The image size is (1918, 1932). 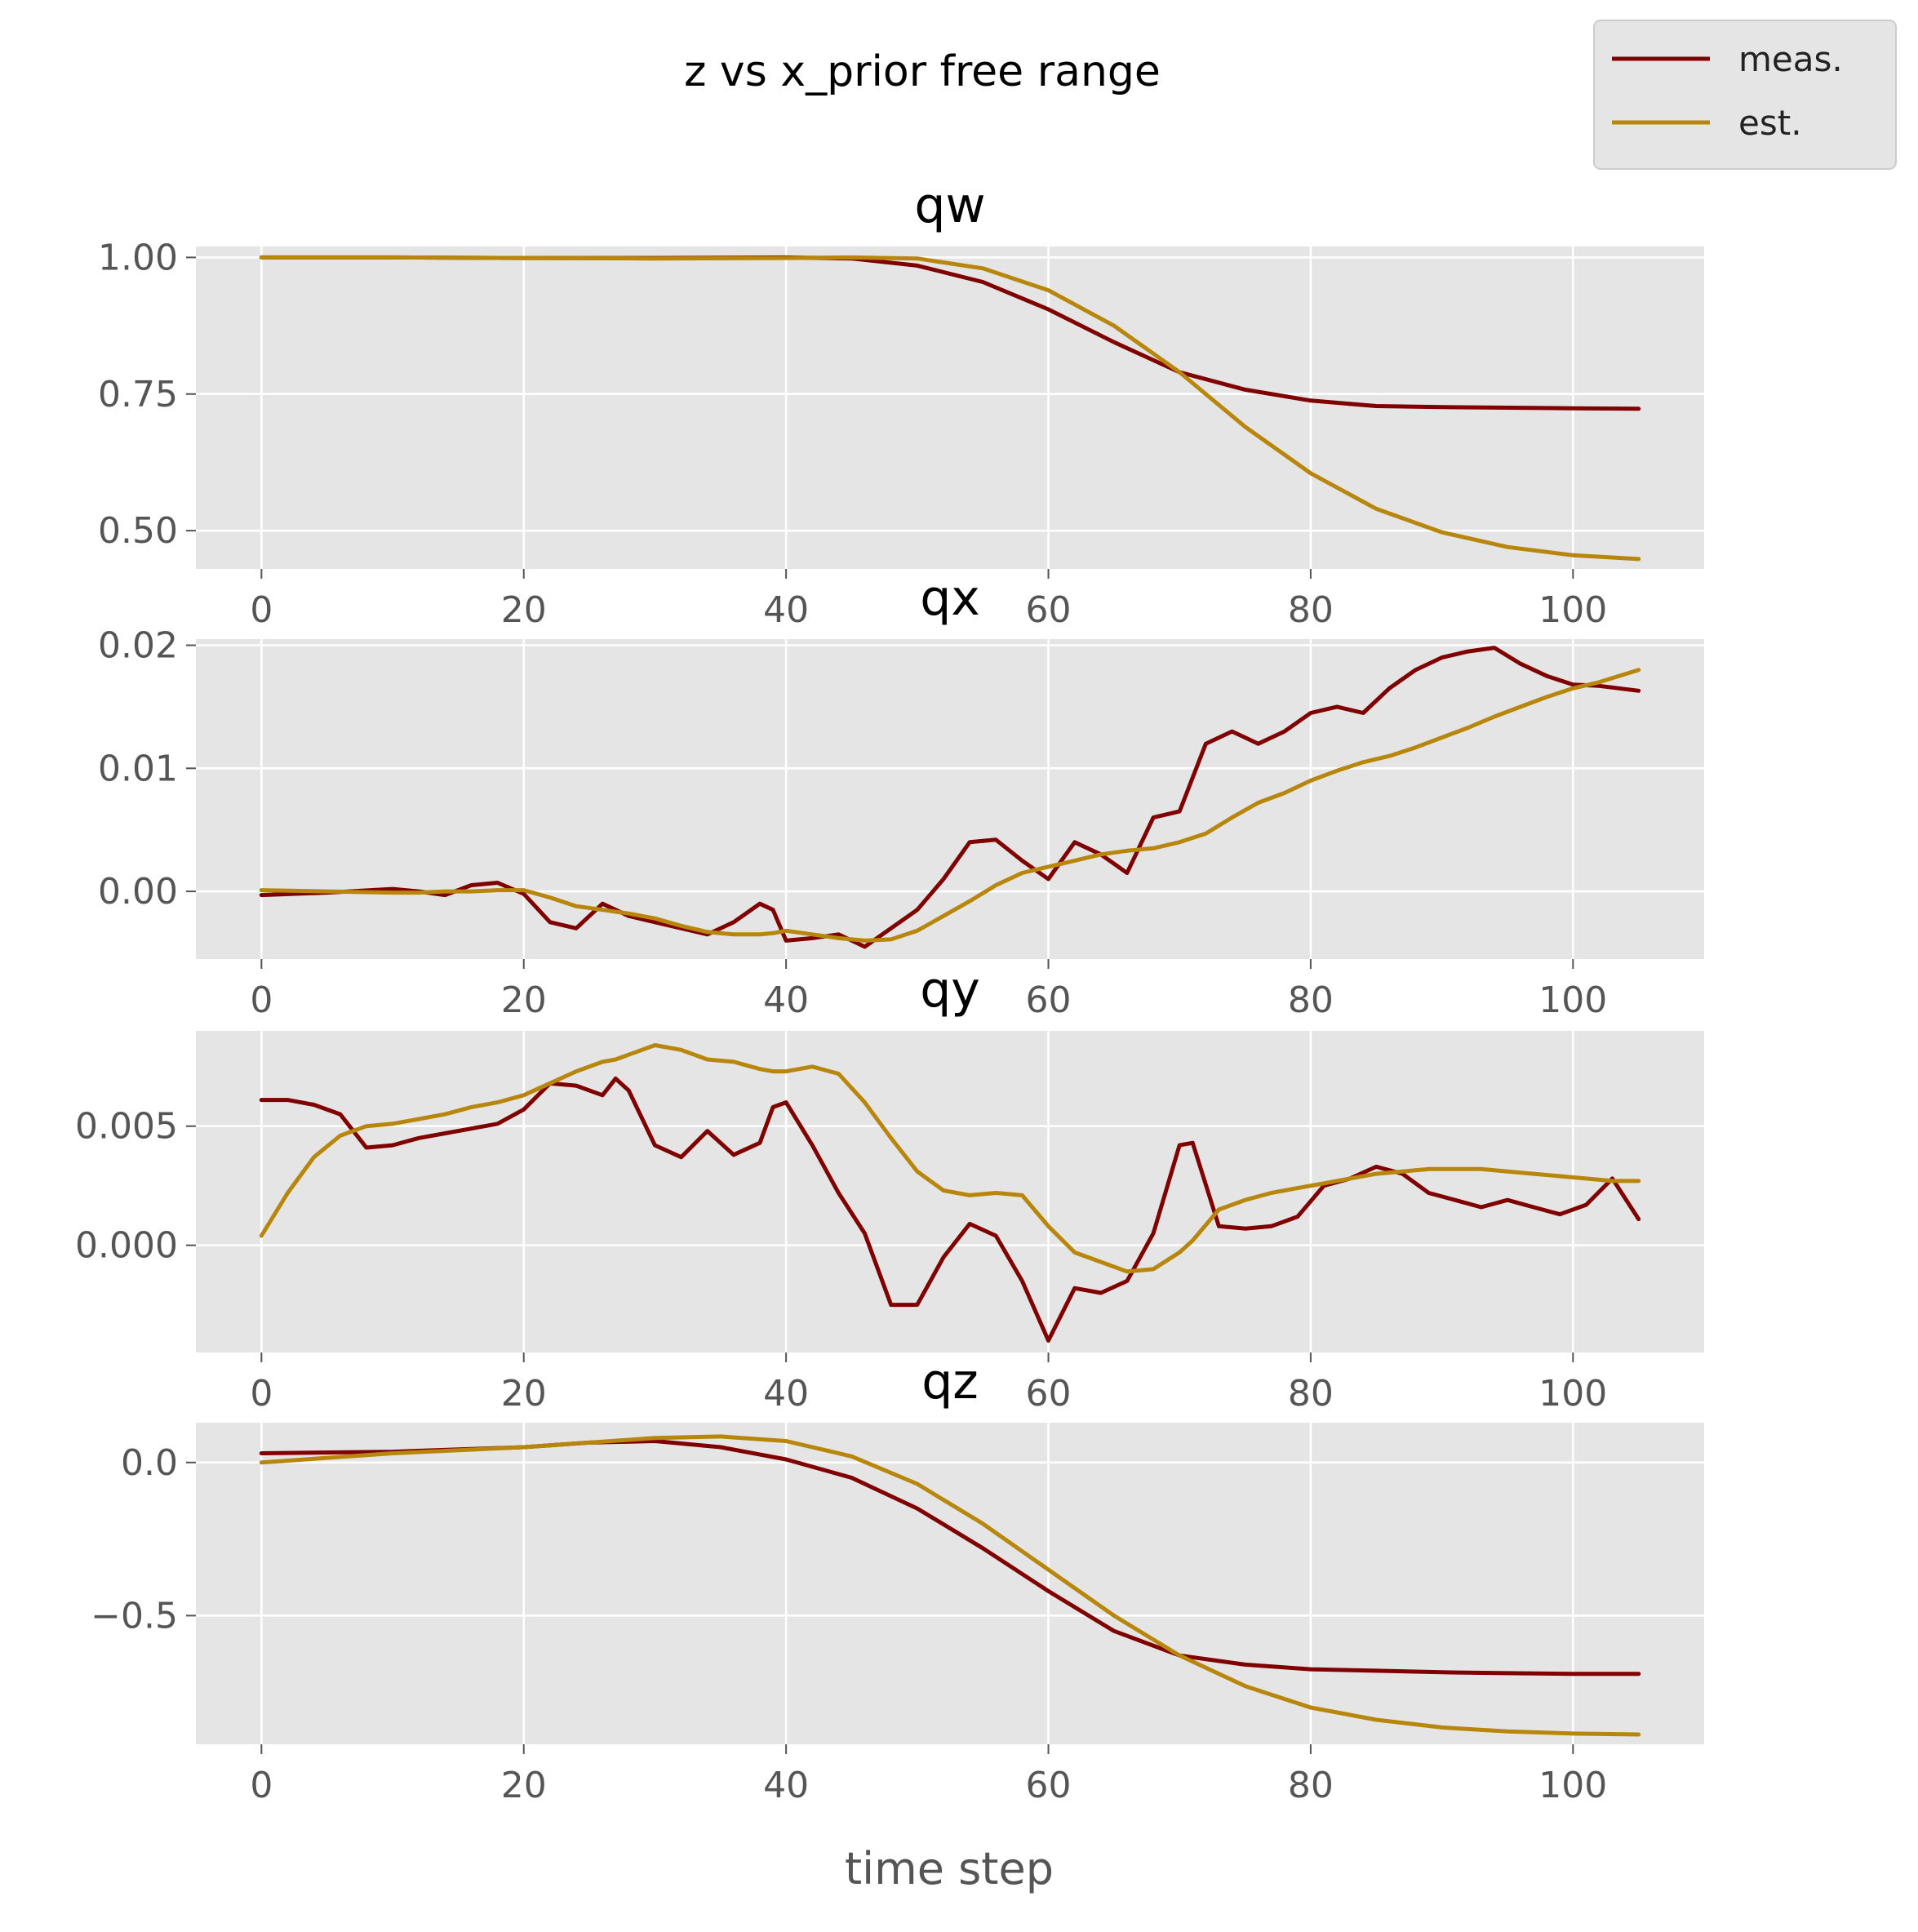 I want to click on series-line-meas, so click(x=950, y=797).